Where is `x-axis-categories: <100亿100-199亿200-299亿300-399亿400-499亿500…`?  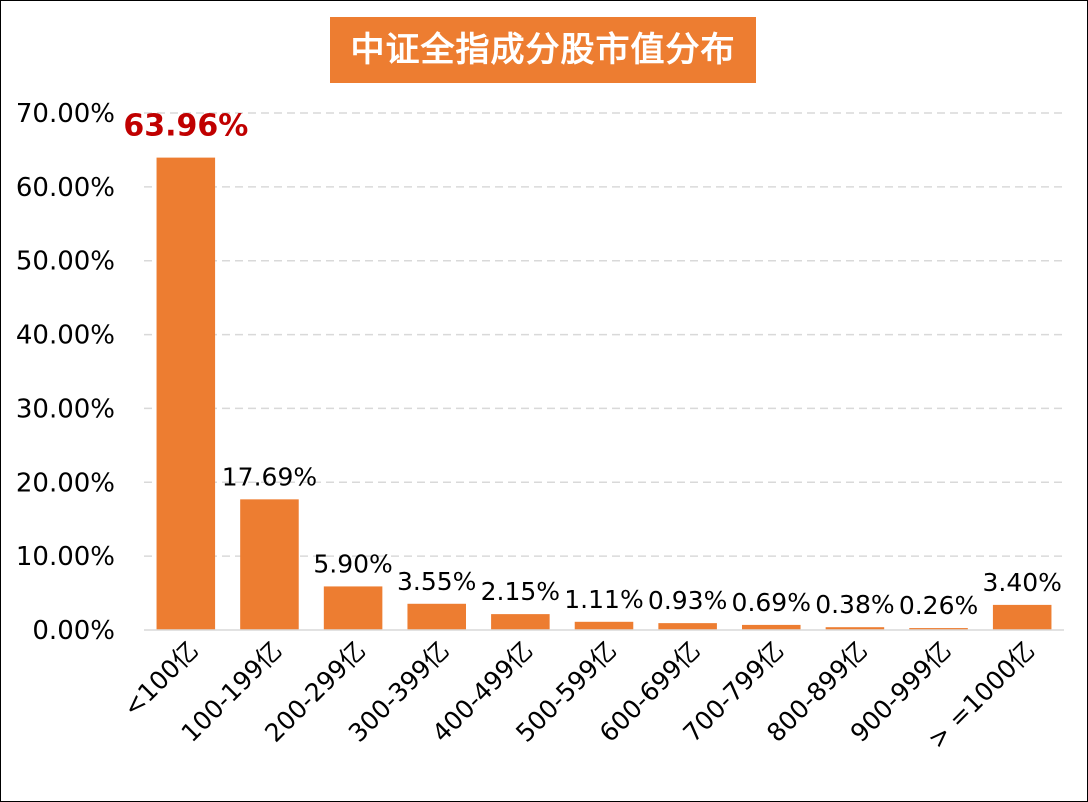
x-axis-categories: <100亿100-199亿200-299亿300-399亿400-499亿500… is located at coordinates (578, 695).